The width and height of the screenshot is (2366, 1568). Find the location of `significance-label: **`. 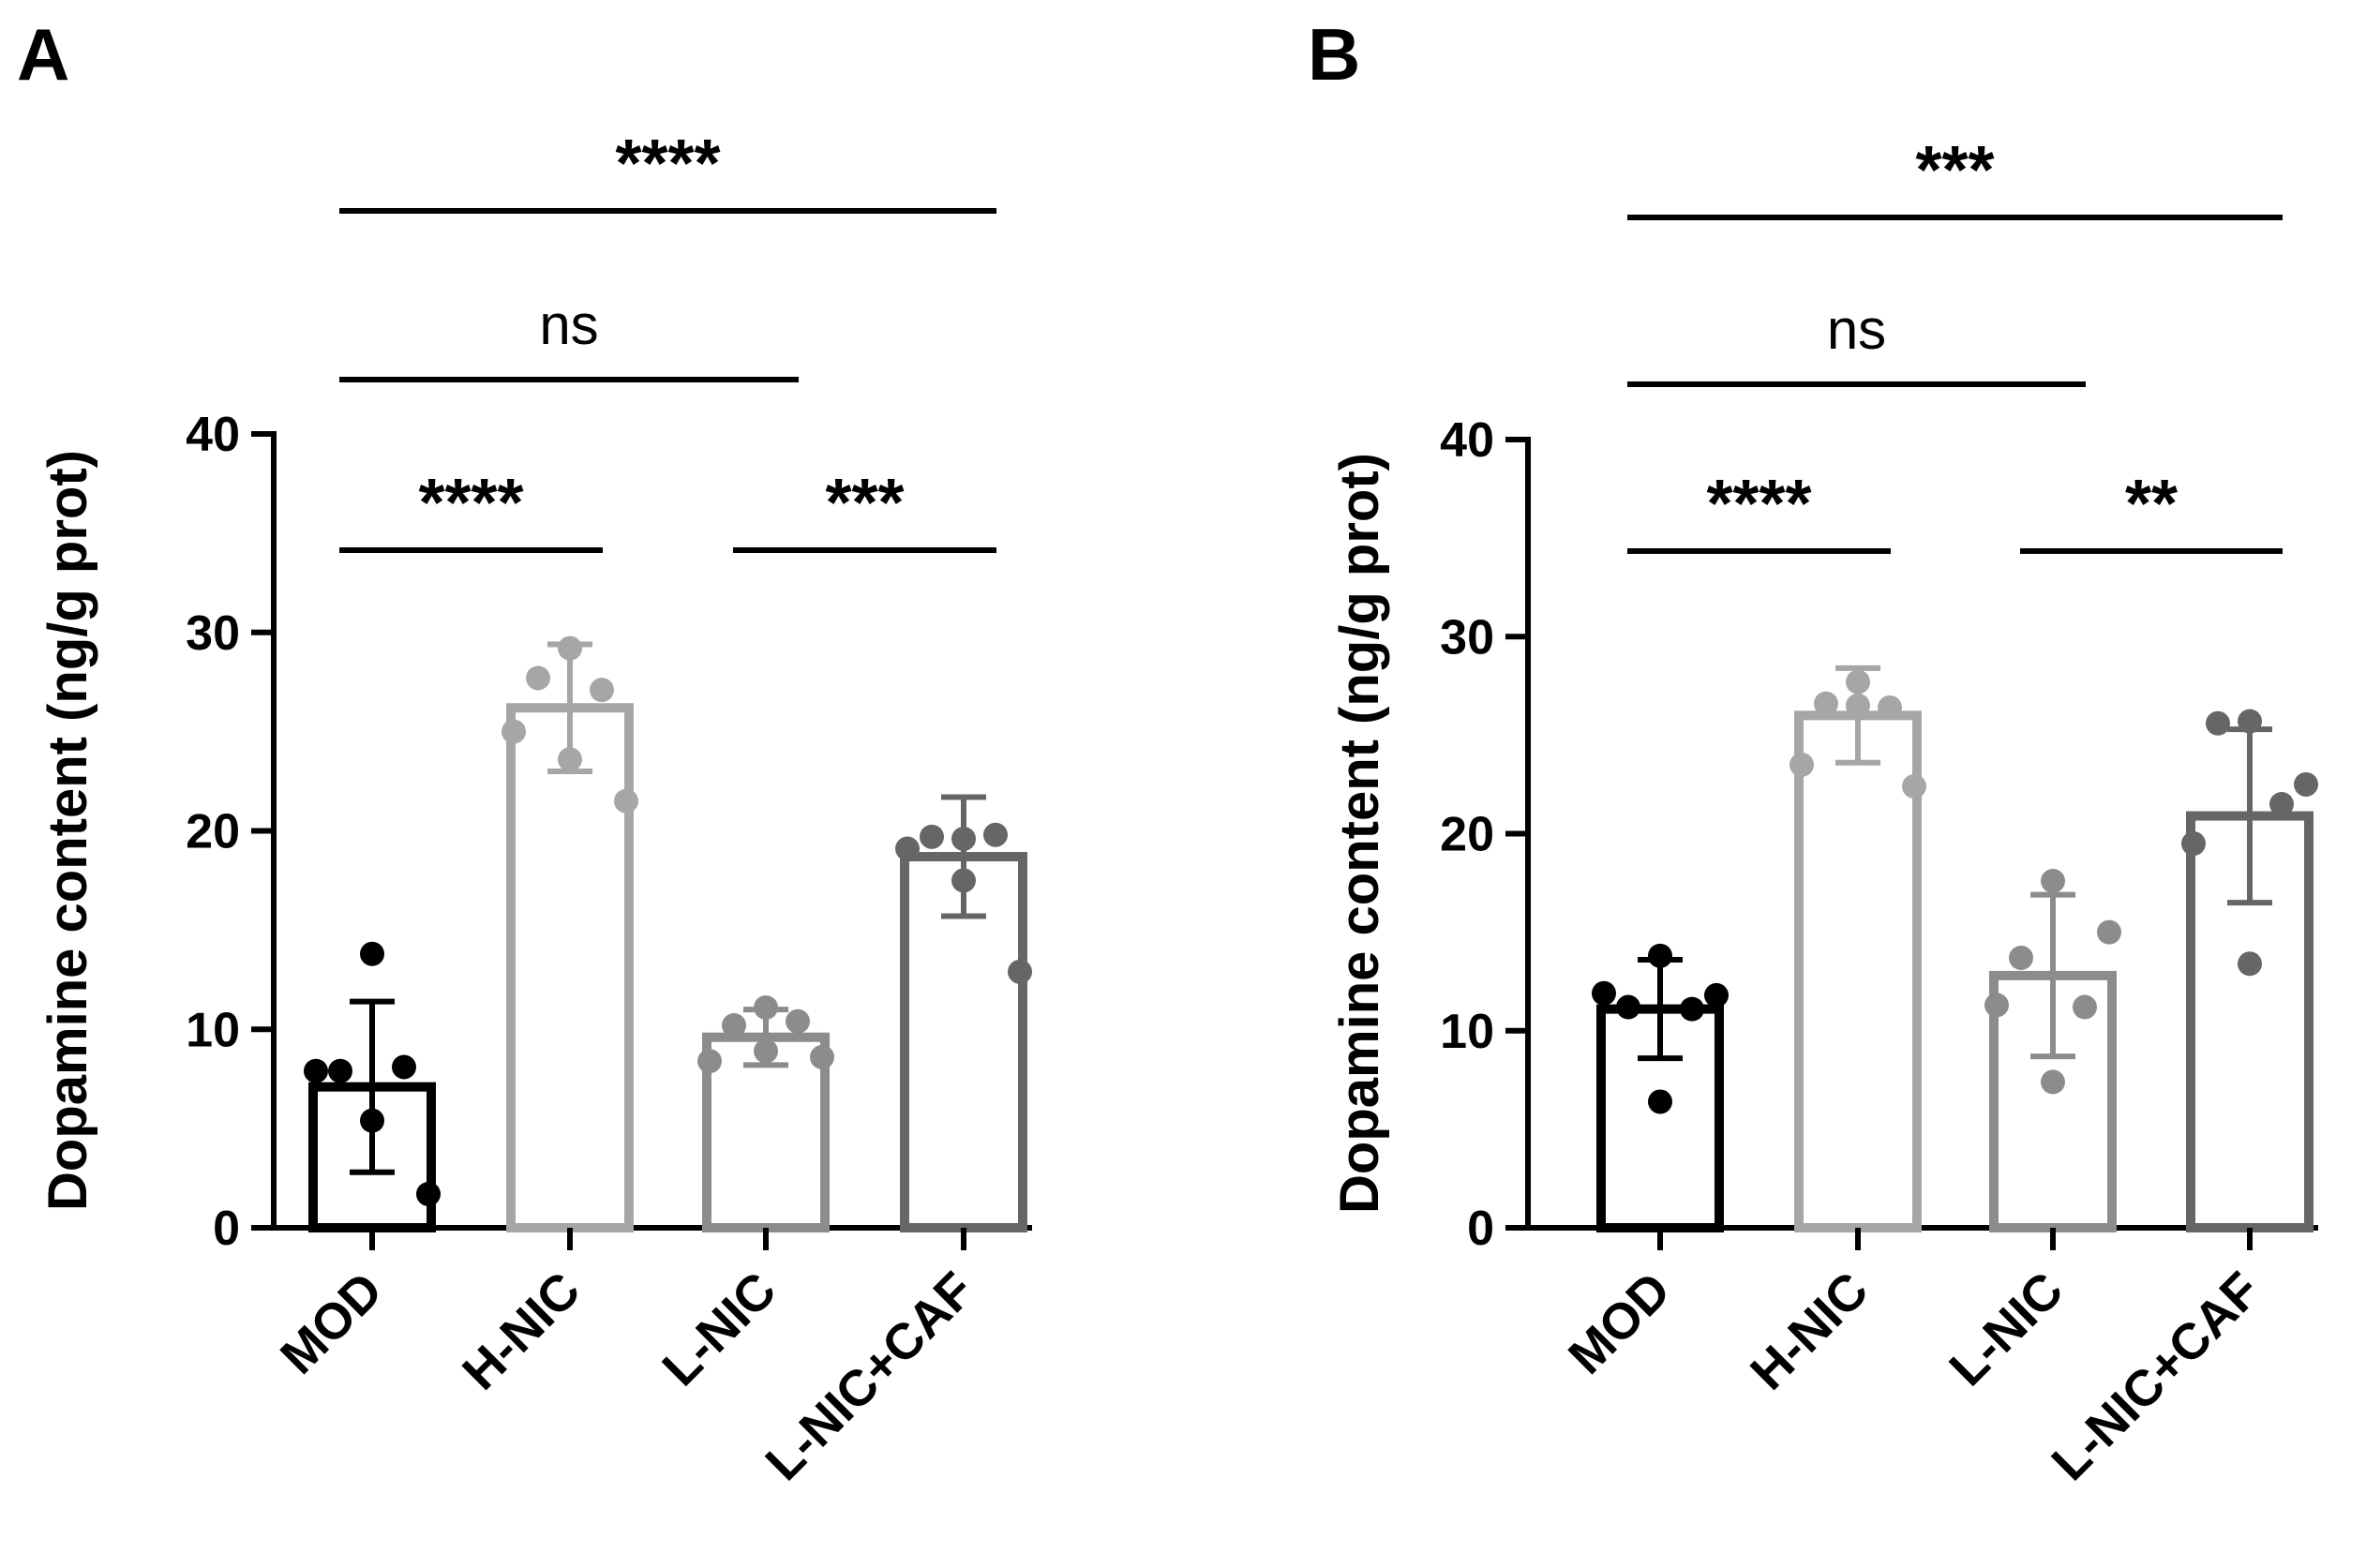

significance-label: ** is located at coordinates (2151, 505).